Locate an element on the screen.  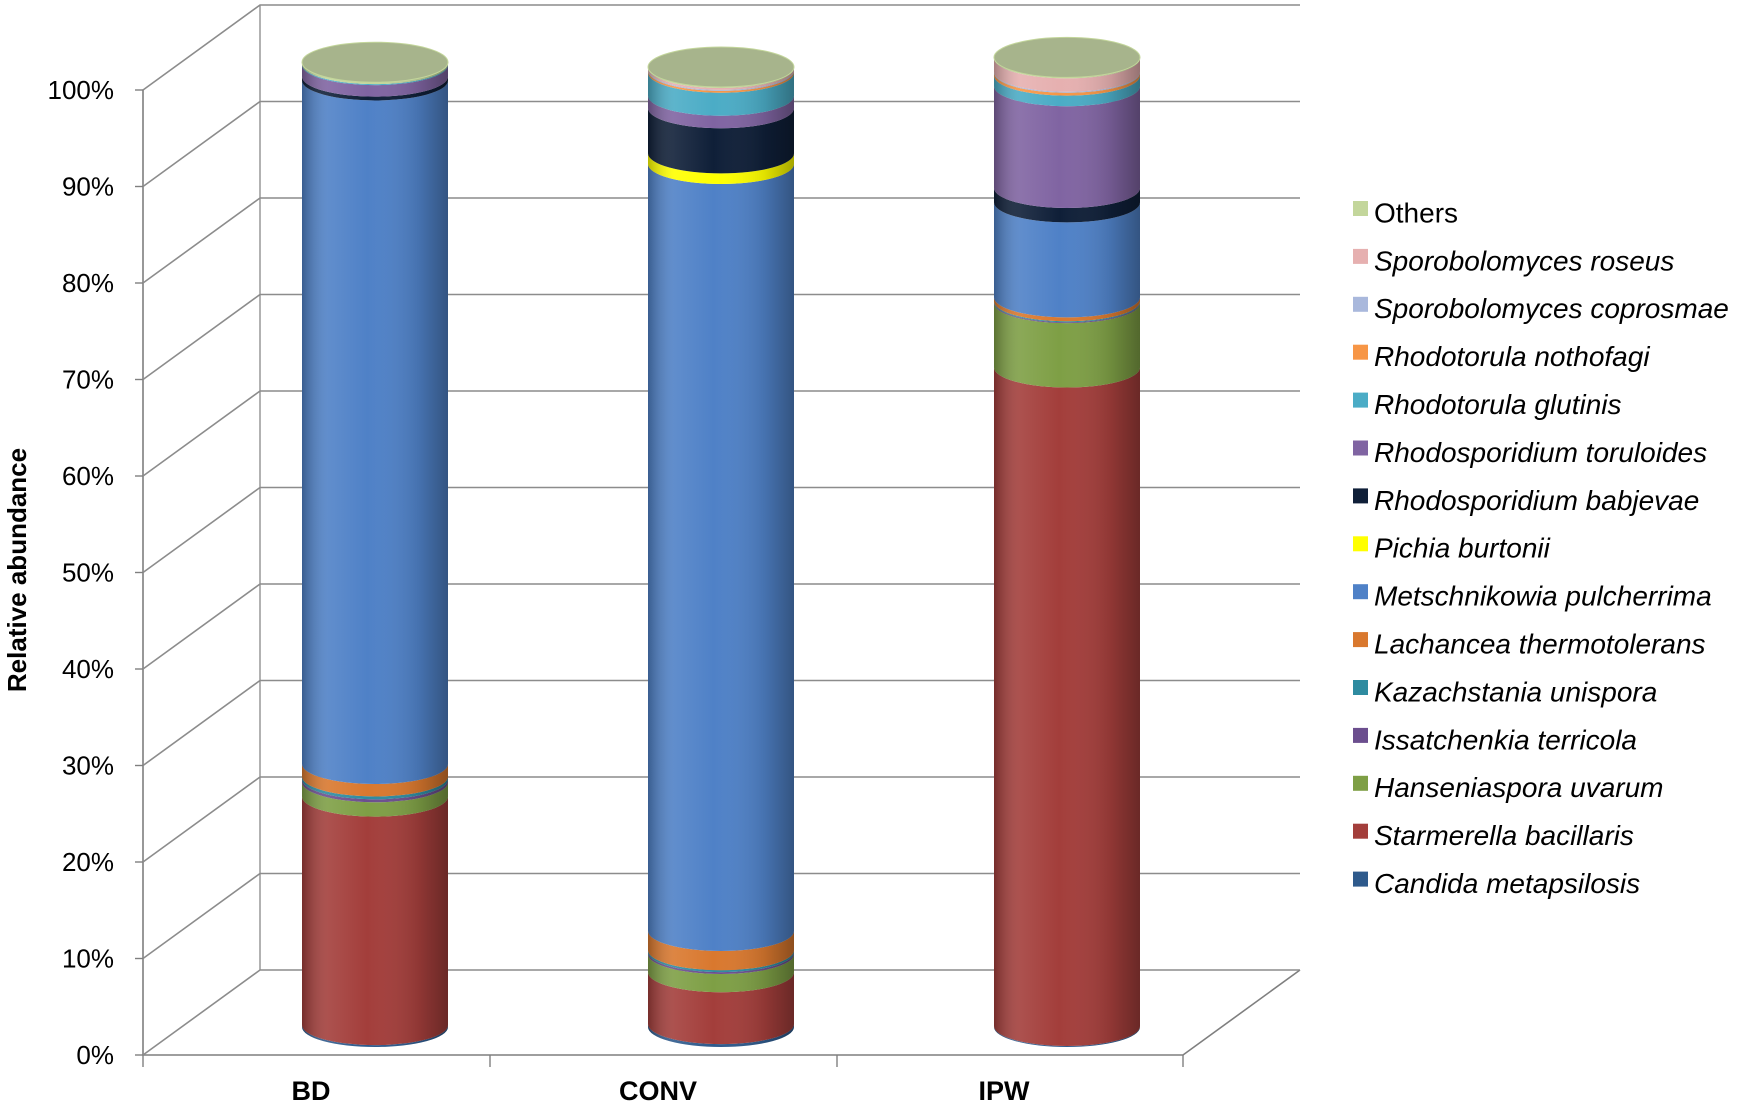
legend-item-rhodotorula-nothofagi: Rhodotorula nothofagi is located at coordinates (1501, 356).